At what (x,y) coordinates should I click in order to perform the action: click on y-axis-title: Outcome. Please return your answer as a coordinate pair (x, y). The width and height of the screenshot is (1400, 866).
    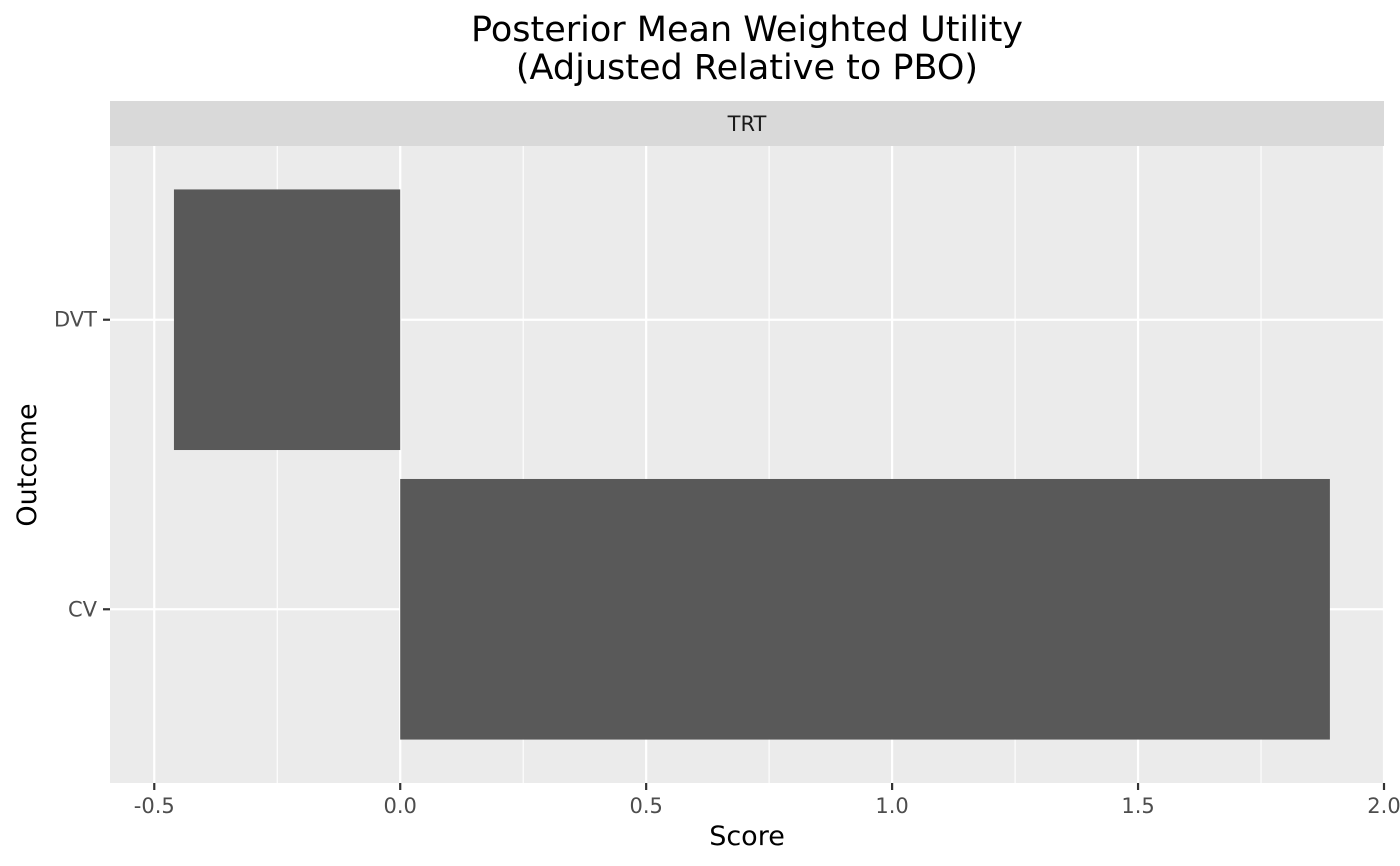
    Looking at the image, I should click on (27, 464).